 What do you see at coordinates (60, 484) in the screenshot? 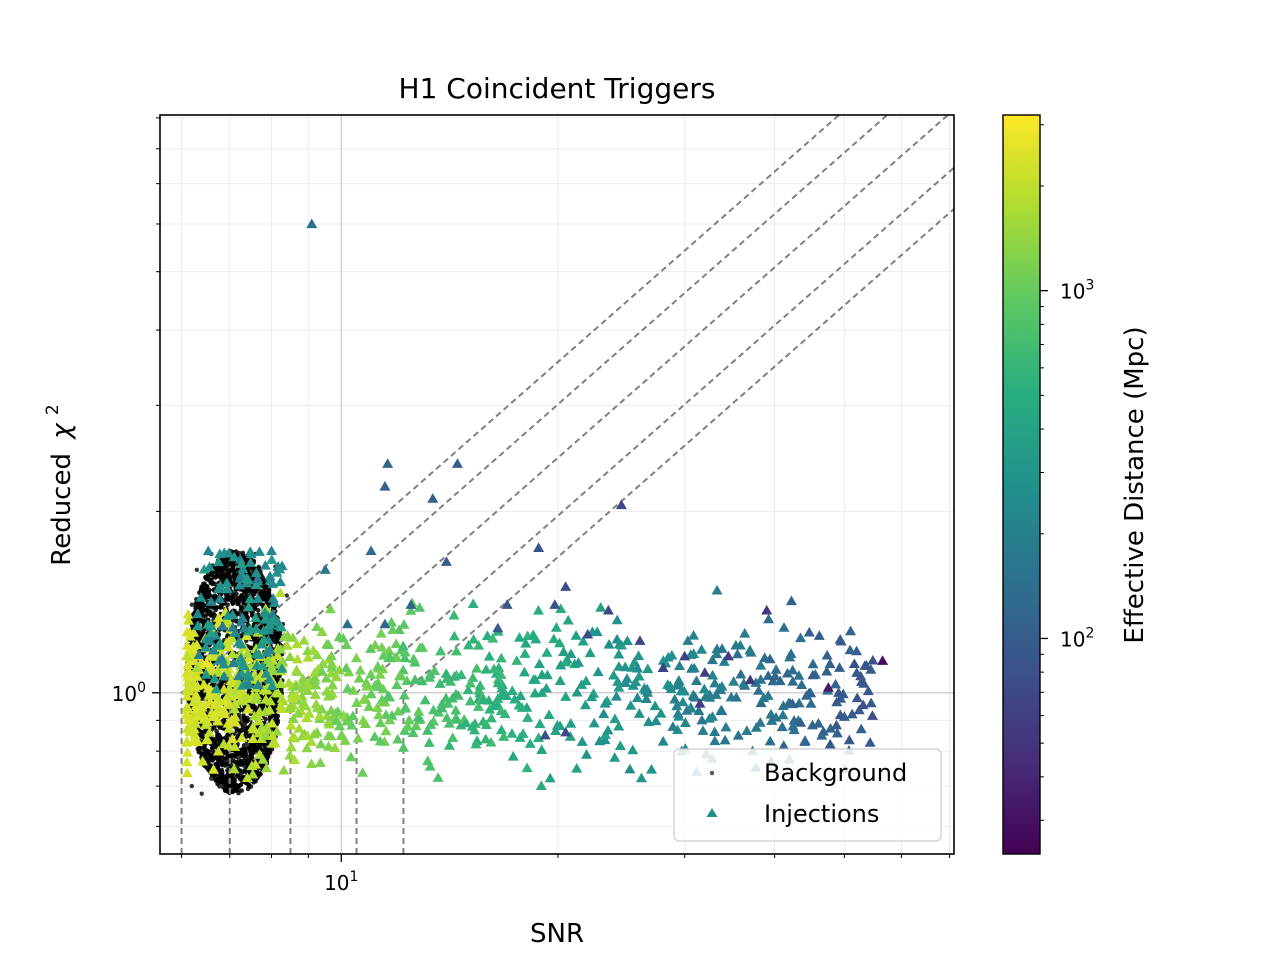
I see `svg-text: Reduced χ 2` at bounding box center [60, 484].